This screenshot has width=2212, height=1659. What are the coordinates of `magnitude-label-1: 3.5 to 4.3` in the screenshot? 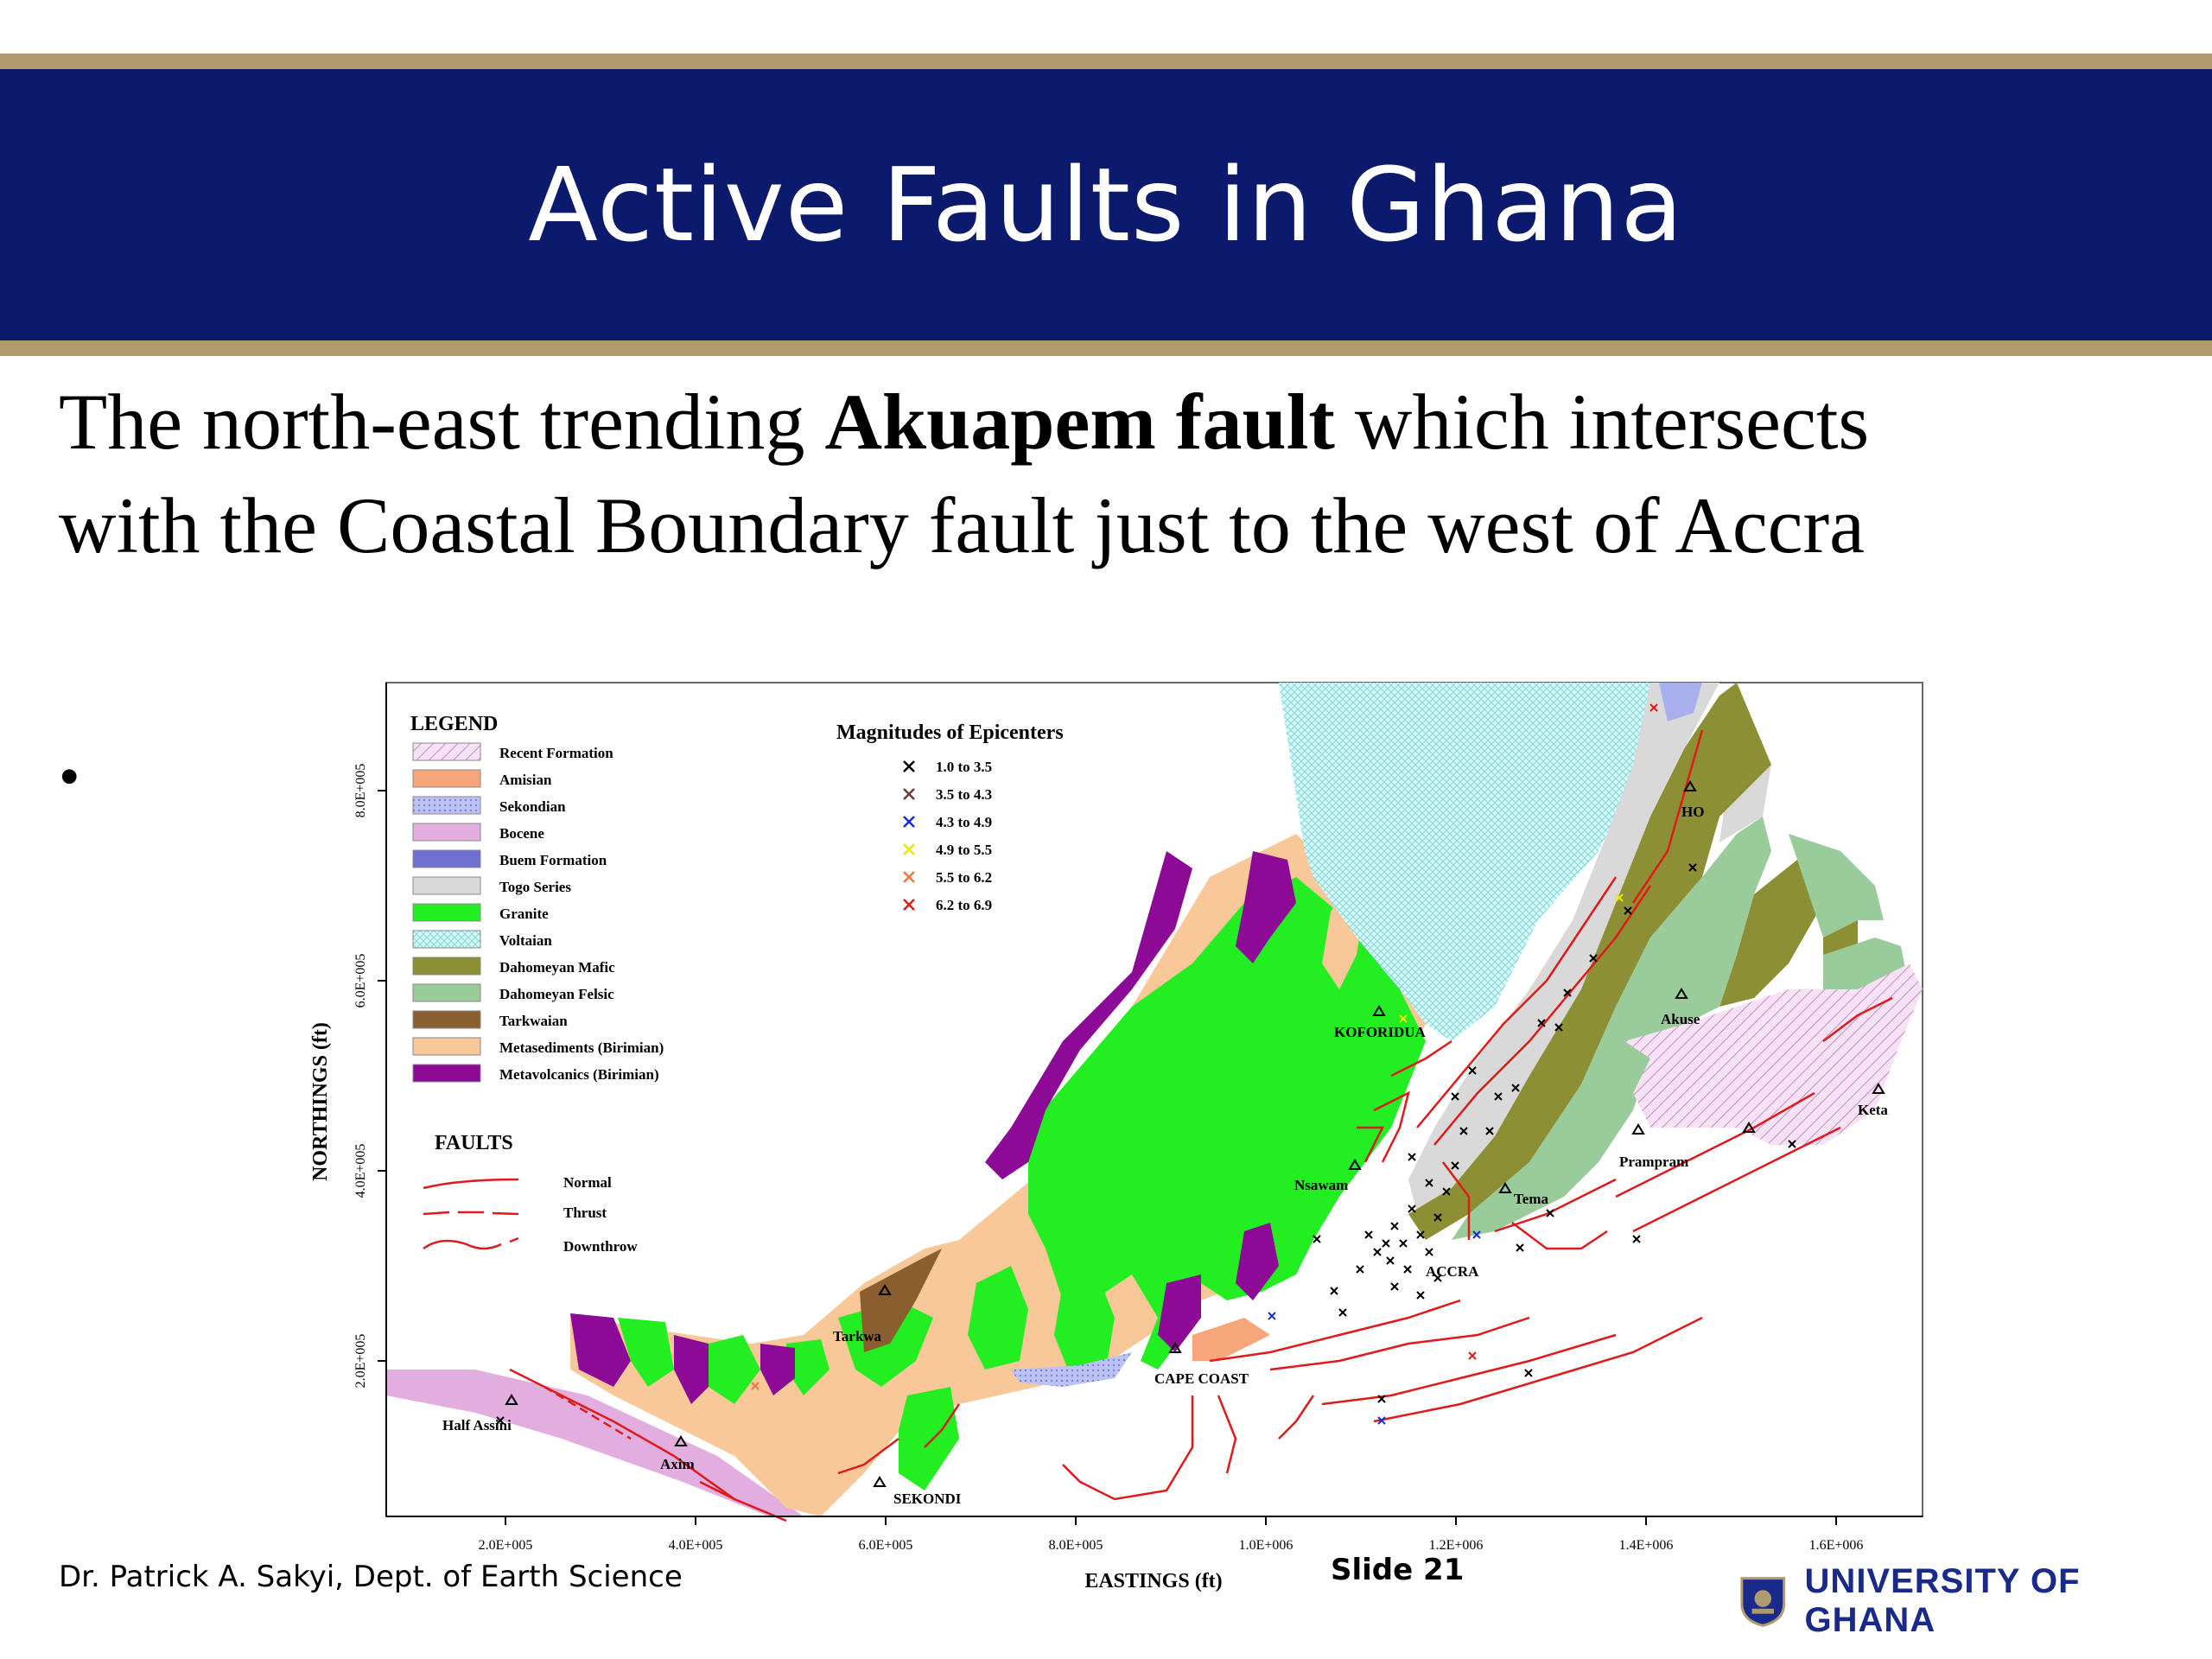 It's located at (964, 794).